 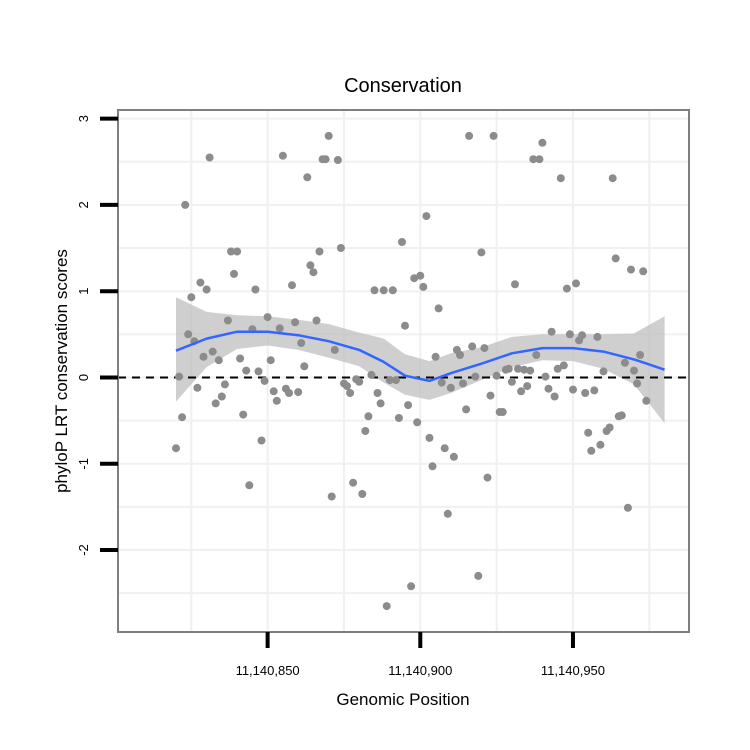 I want to click on y-tick-label: 0, so click(x=83, y=377).